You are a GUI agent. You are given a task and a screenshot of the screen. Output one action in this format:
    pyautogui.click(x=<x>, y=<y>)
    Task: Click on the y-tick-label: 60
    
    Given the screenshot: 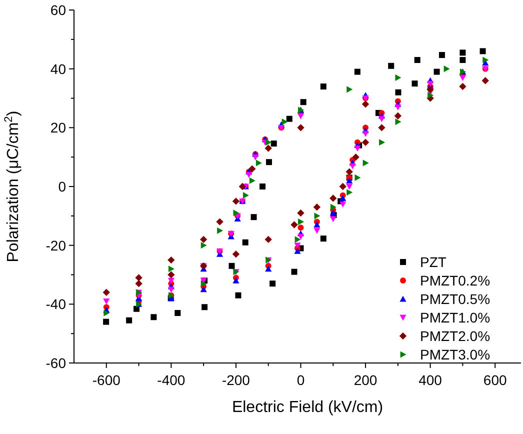 What is the action you would take?
    pyautogui.click(x=58, y=10)
    